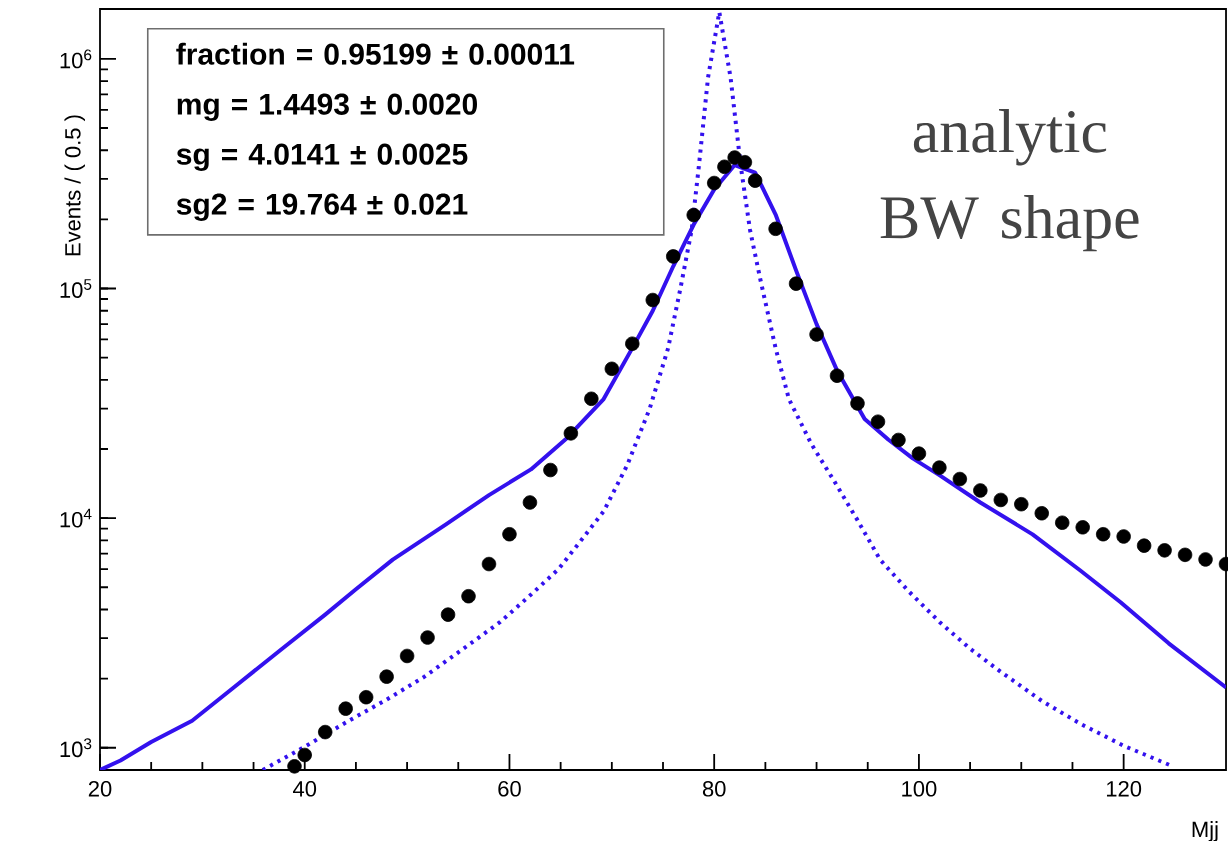 The width and height of the screenshot is (1228, 841). I want to click on annotation: analytic BW shape, so click(1009, 180).